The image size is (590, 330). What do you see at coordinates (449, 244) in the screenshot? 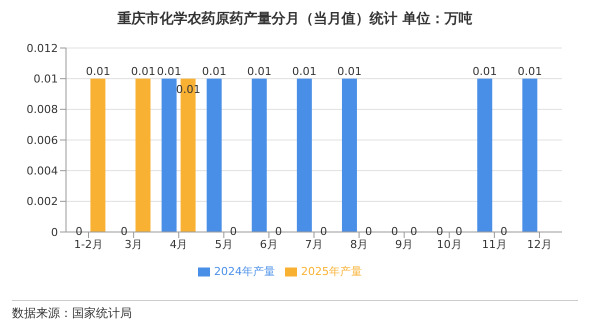
I see `x-tick-label: 10月` at bounding box center [449, 244].